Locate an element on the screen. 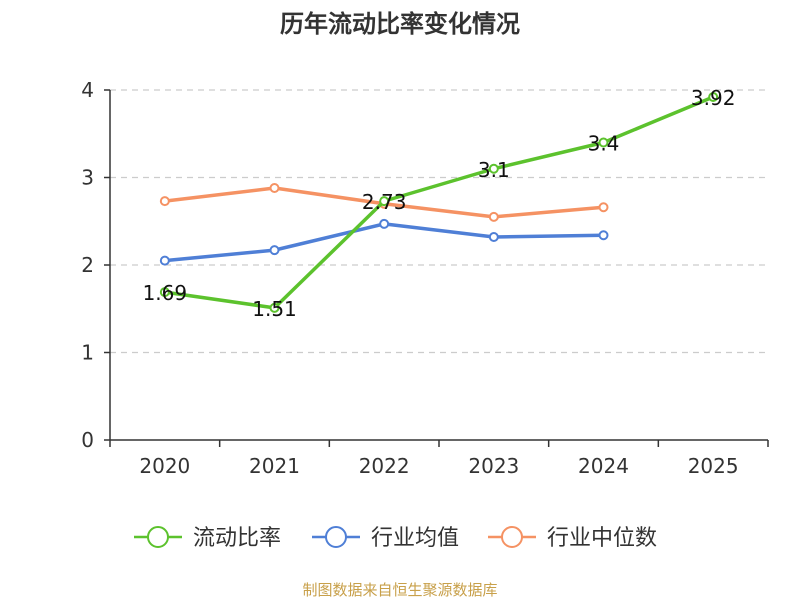  x-tick-label: 2021 is located at coordinates (274, 466).